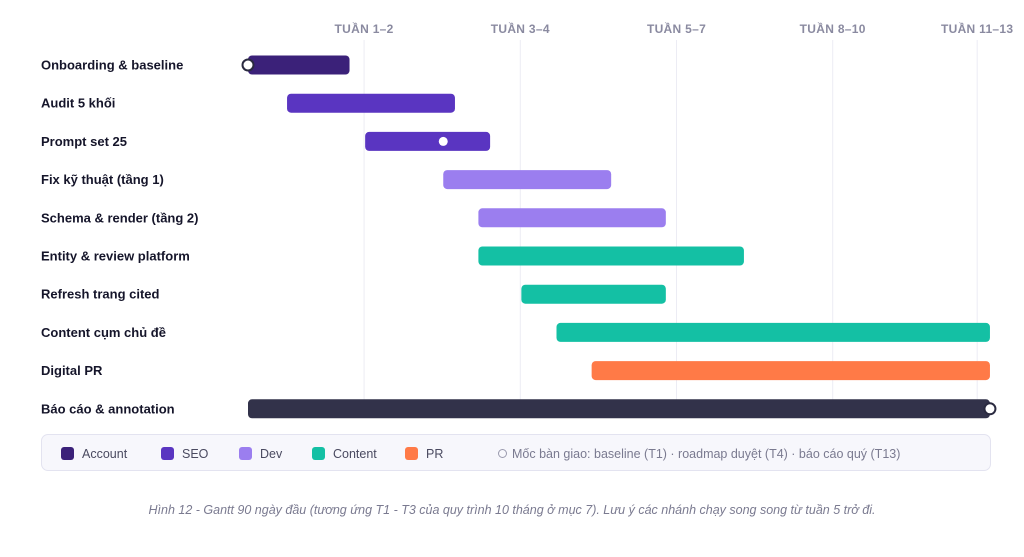 The height and width of the screenshot is (557, 1024). I want to click on task-label: Schema & render (tầng 2), so click(120, 217).